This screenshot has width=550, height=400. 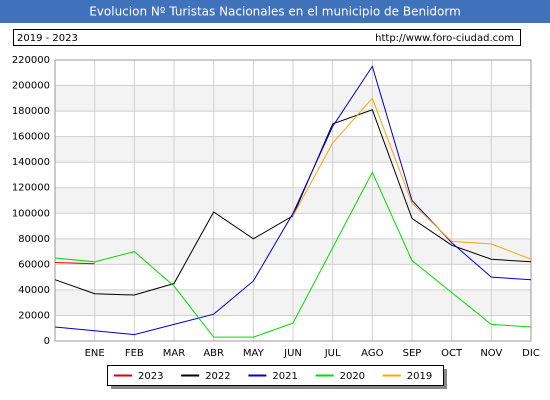 I want to click on legend-label: 2021, so click(x=284, y=376).